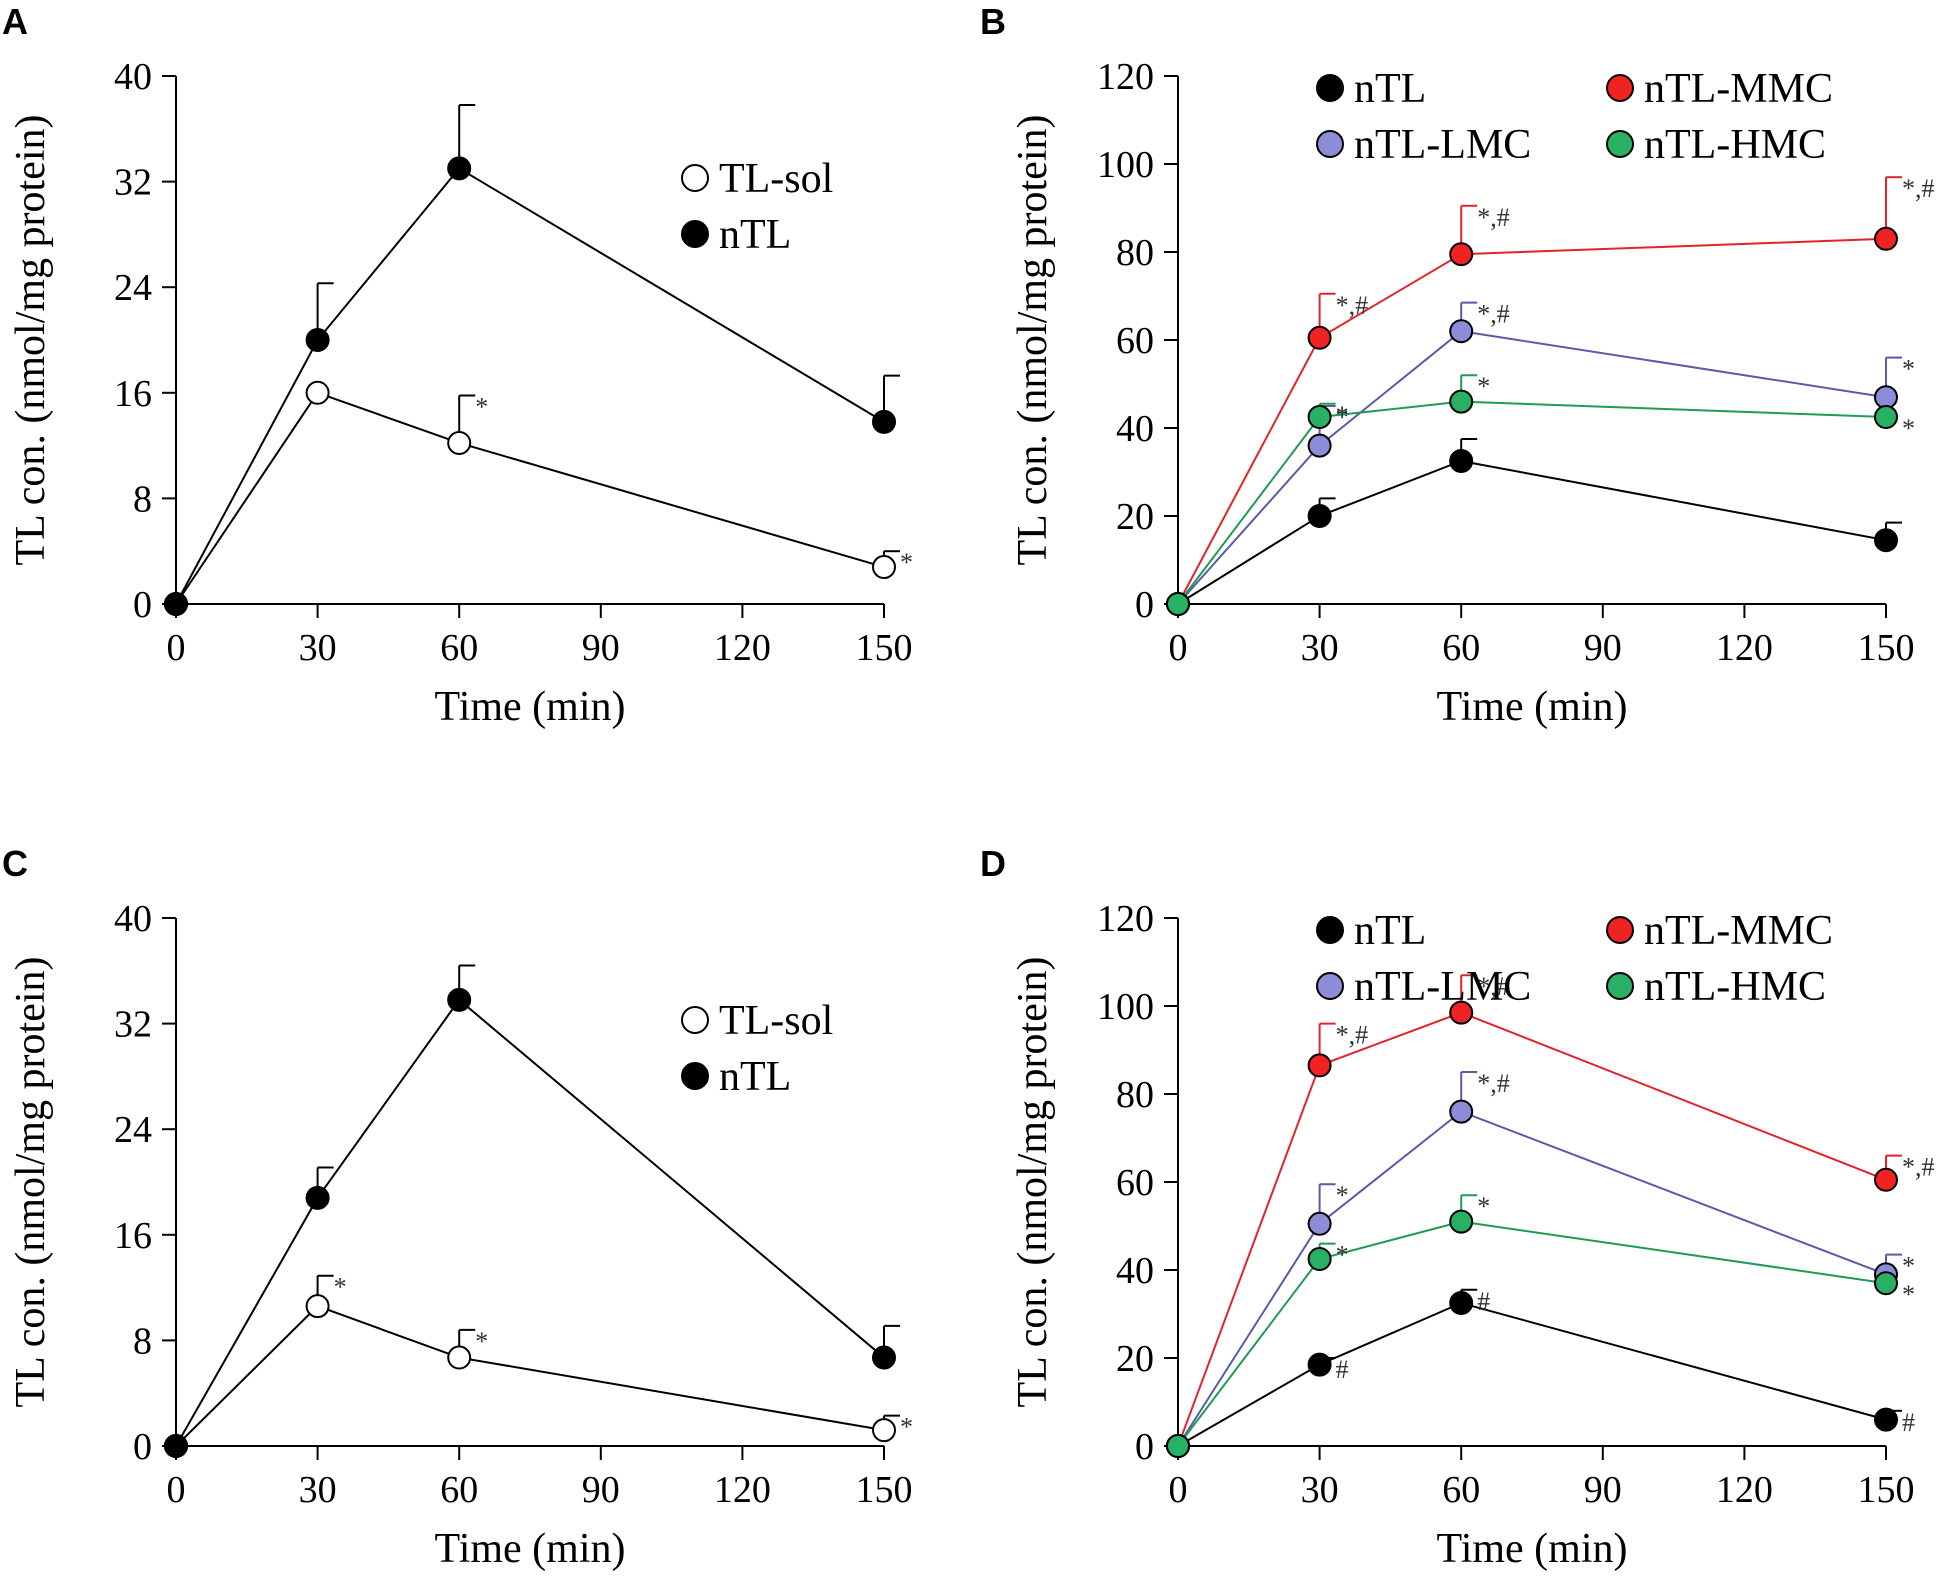 The height and width of the screenshot is (1587, 1950). I want to click on y-tick-label: 60, so click(1135, 1183).